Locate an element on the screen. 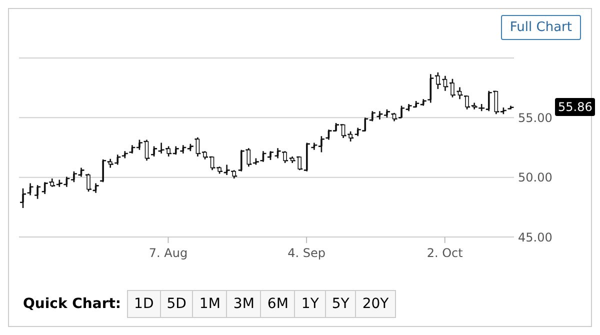 This screenshot has width=600, height=335. text: Quick Chart: is located at coordinates (72, 304).